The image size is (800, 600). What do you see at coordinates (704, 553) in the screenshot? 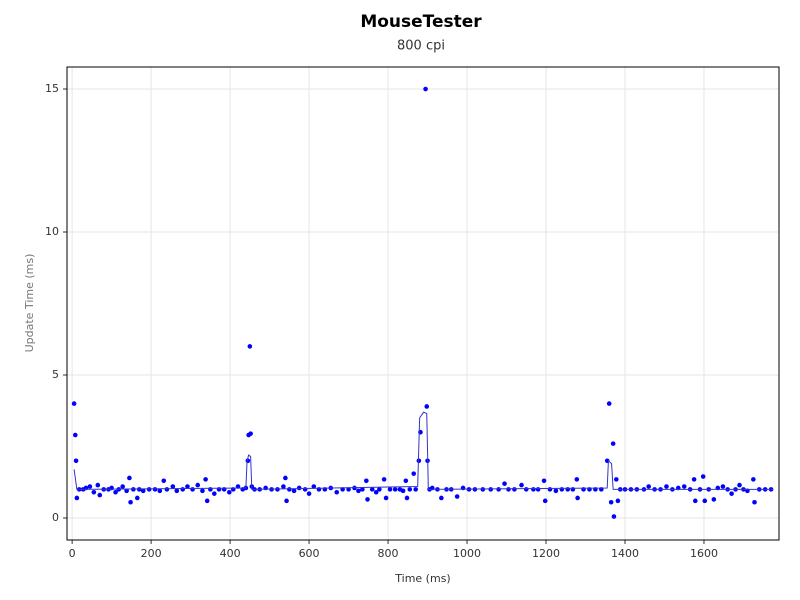
I see `x-tick-label: 1600` at bounding box center [704, 553].